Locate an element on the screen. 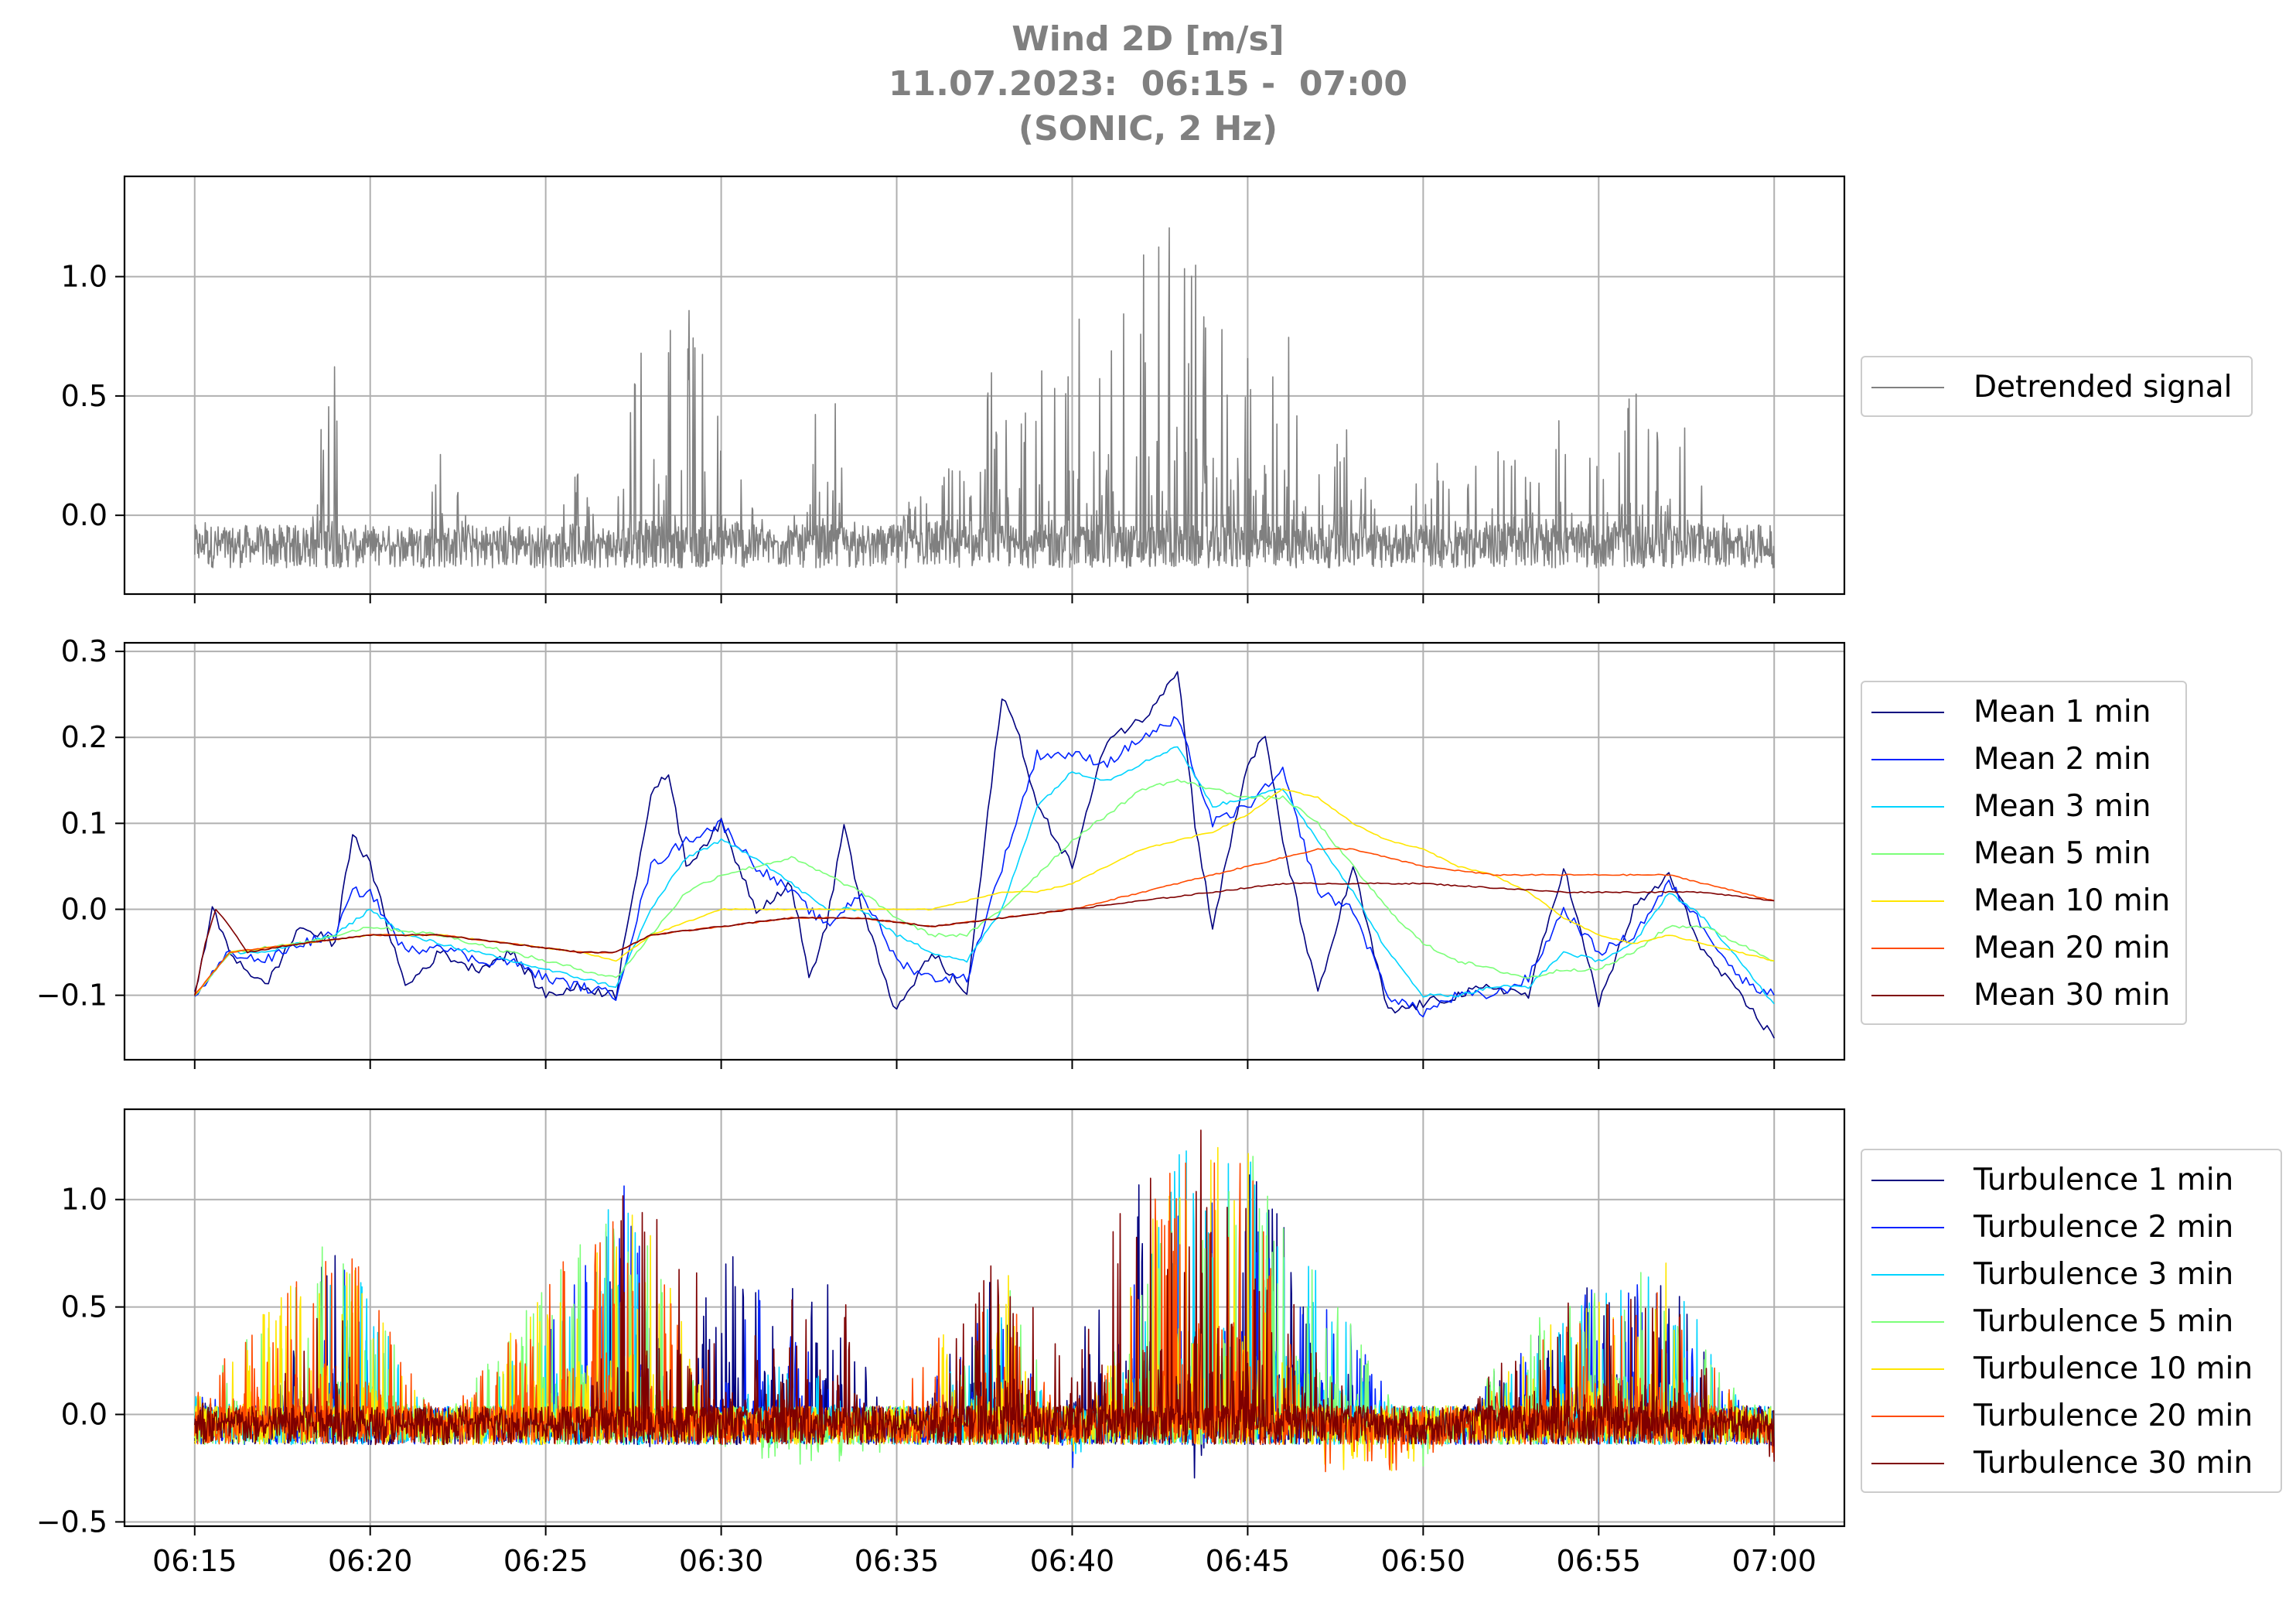 Image resolution: width=2296 pixels, height=1602 pixels. legend-label: Mean 10 min is located at coordinates (2072, 900).